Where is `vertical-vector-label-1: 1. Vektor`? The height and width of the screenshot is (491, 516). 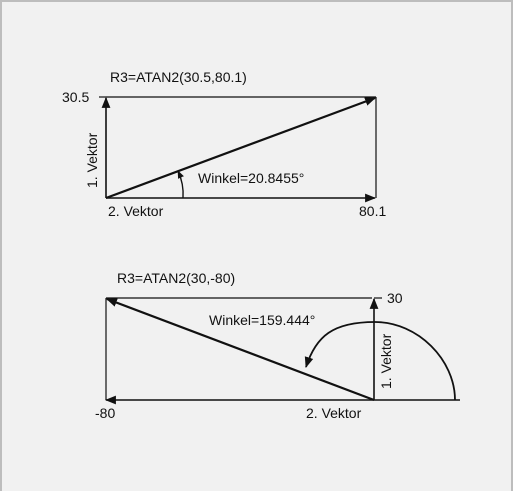
vertical-vector-label-1: 1. Vektor is located at coordinates (92, 160).